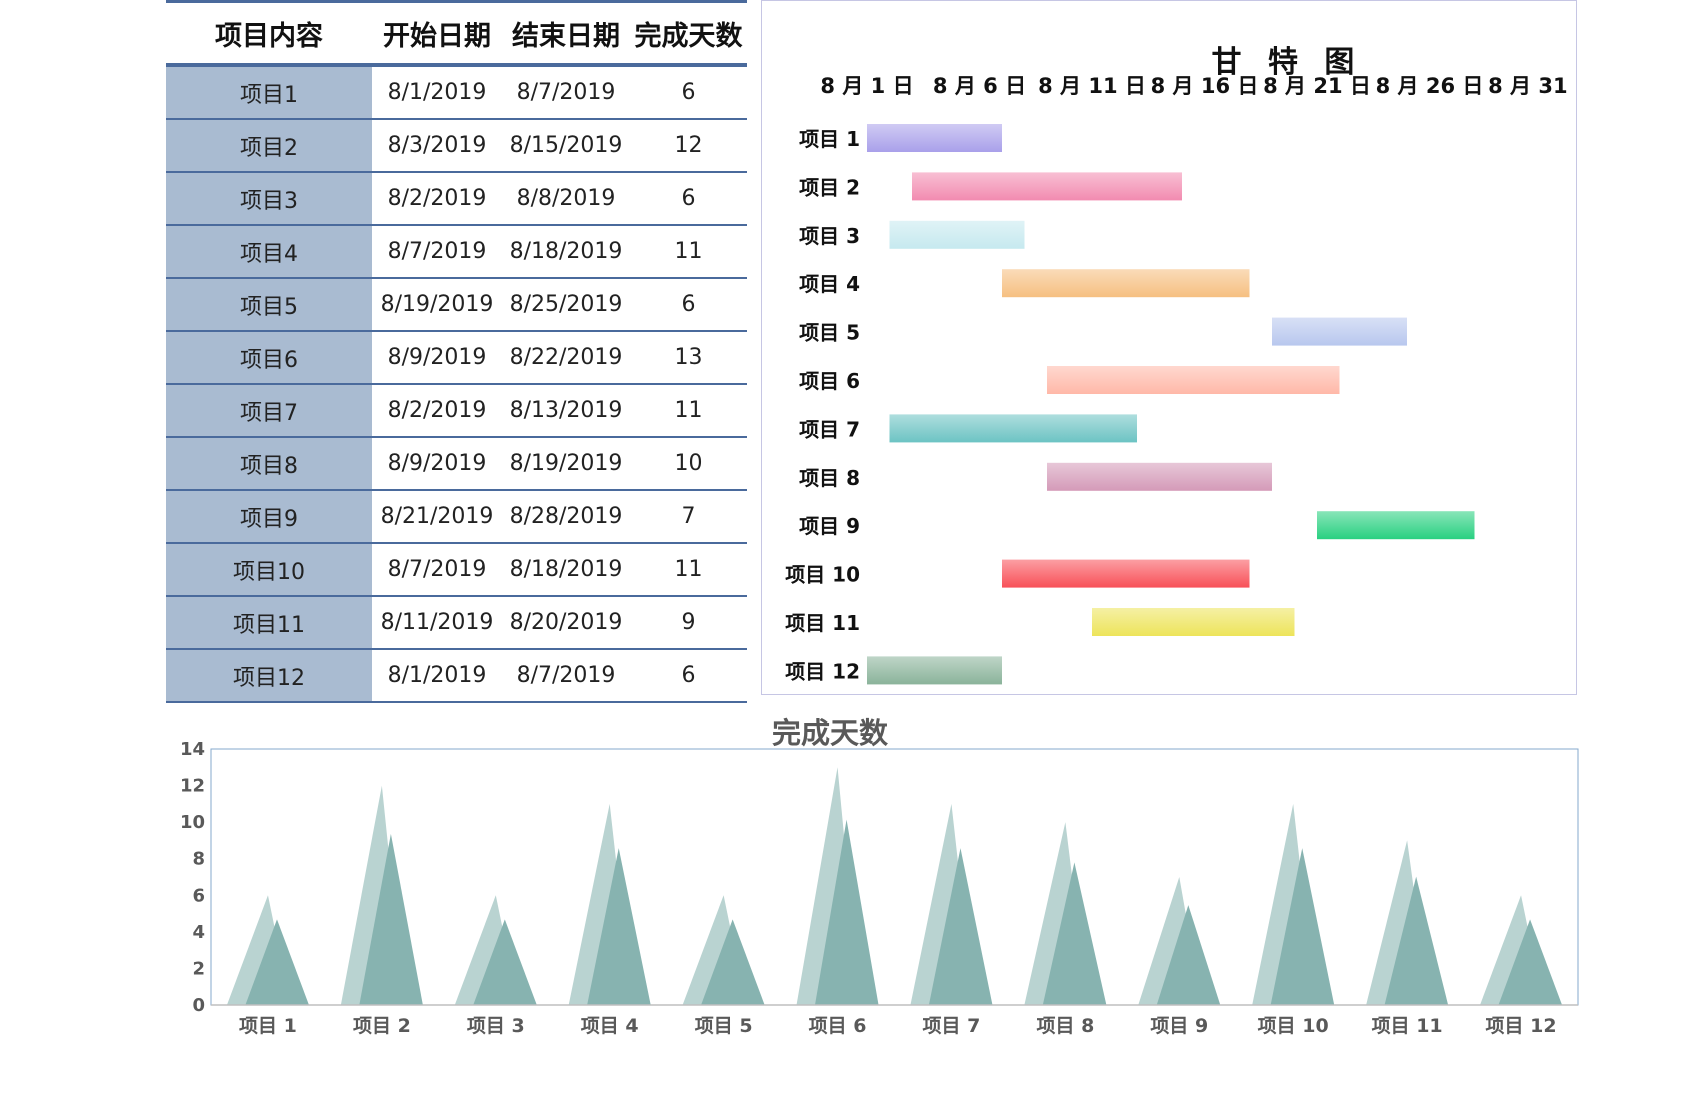  I want to click on table-row: 项目2 8/3/2019 8/15/2019 12, so click(456, 146).